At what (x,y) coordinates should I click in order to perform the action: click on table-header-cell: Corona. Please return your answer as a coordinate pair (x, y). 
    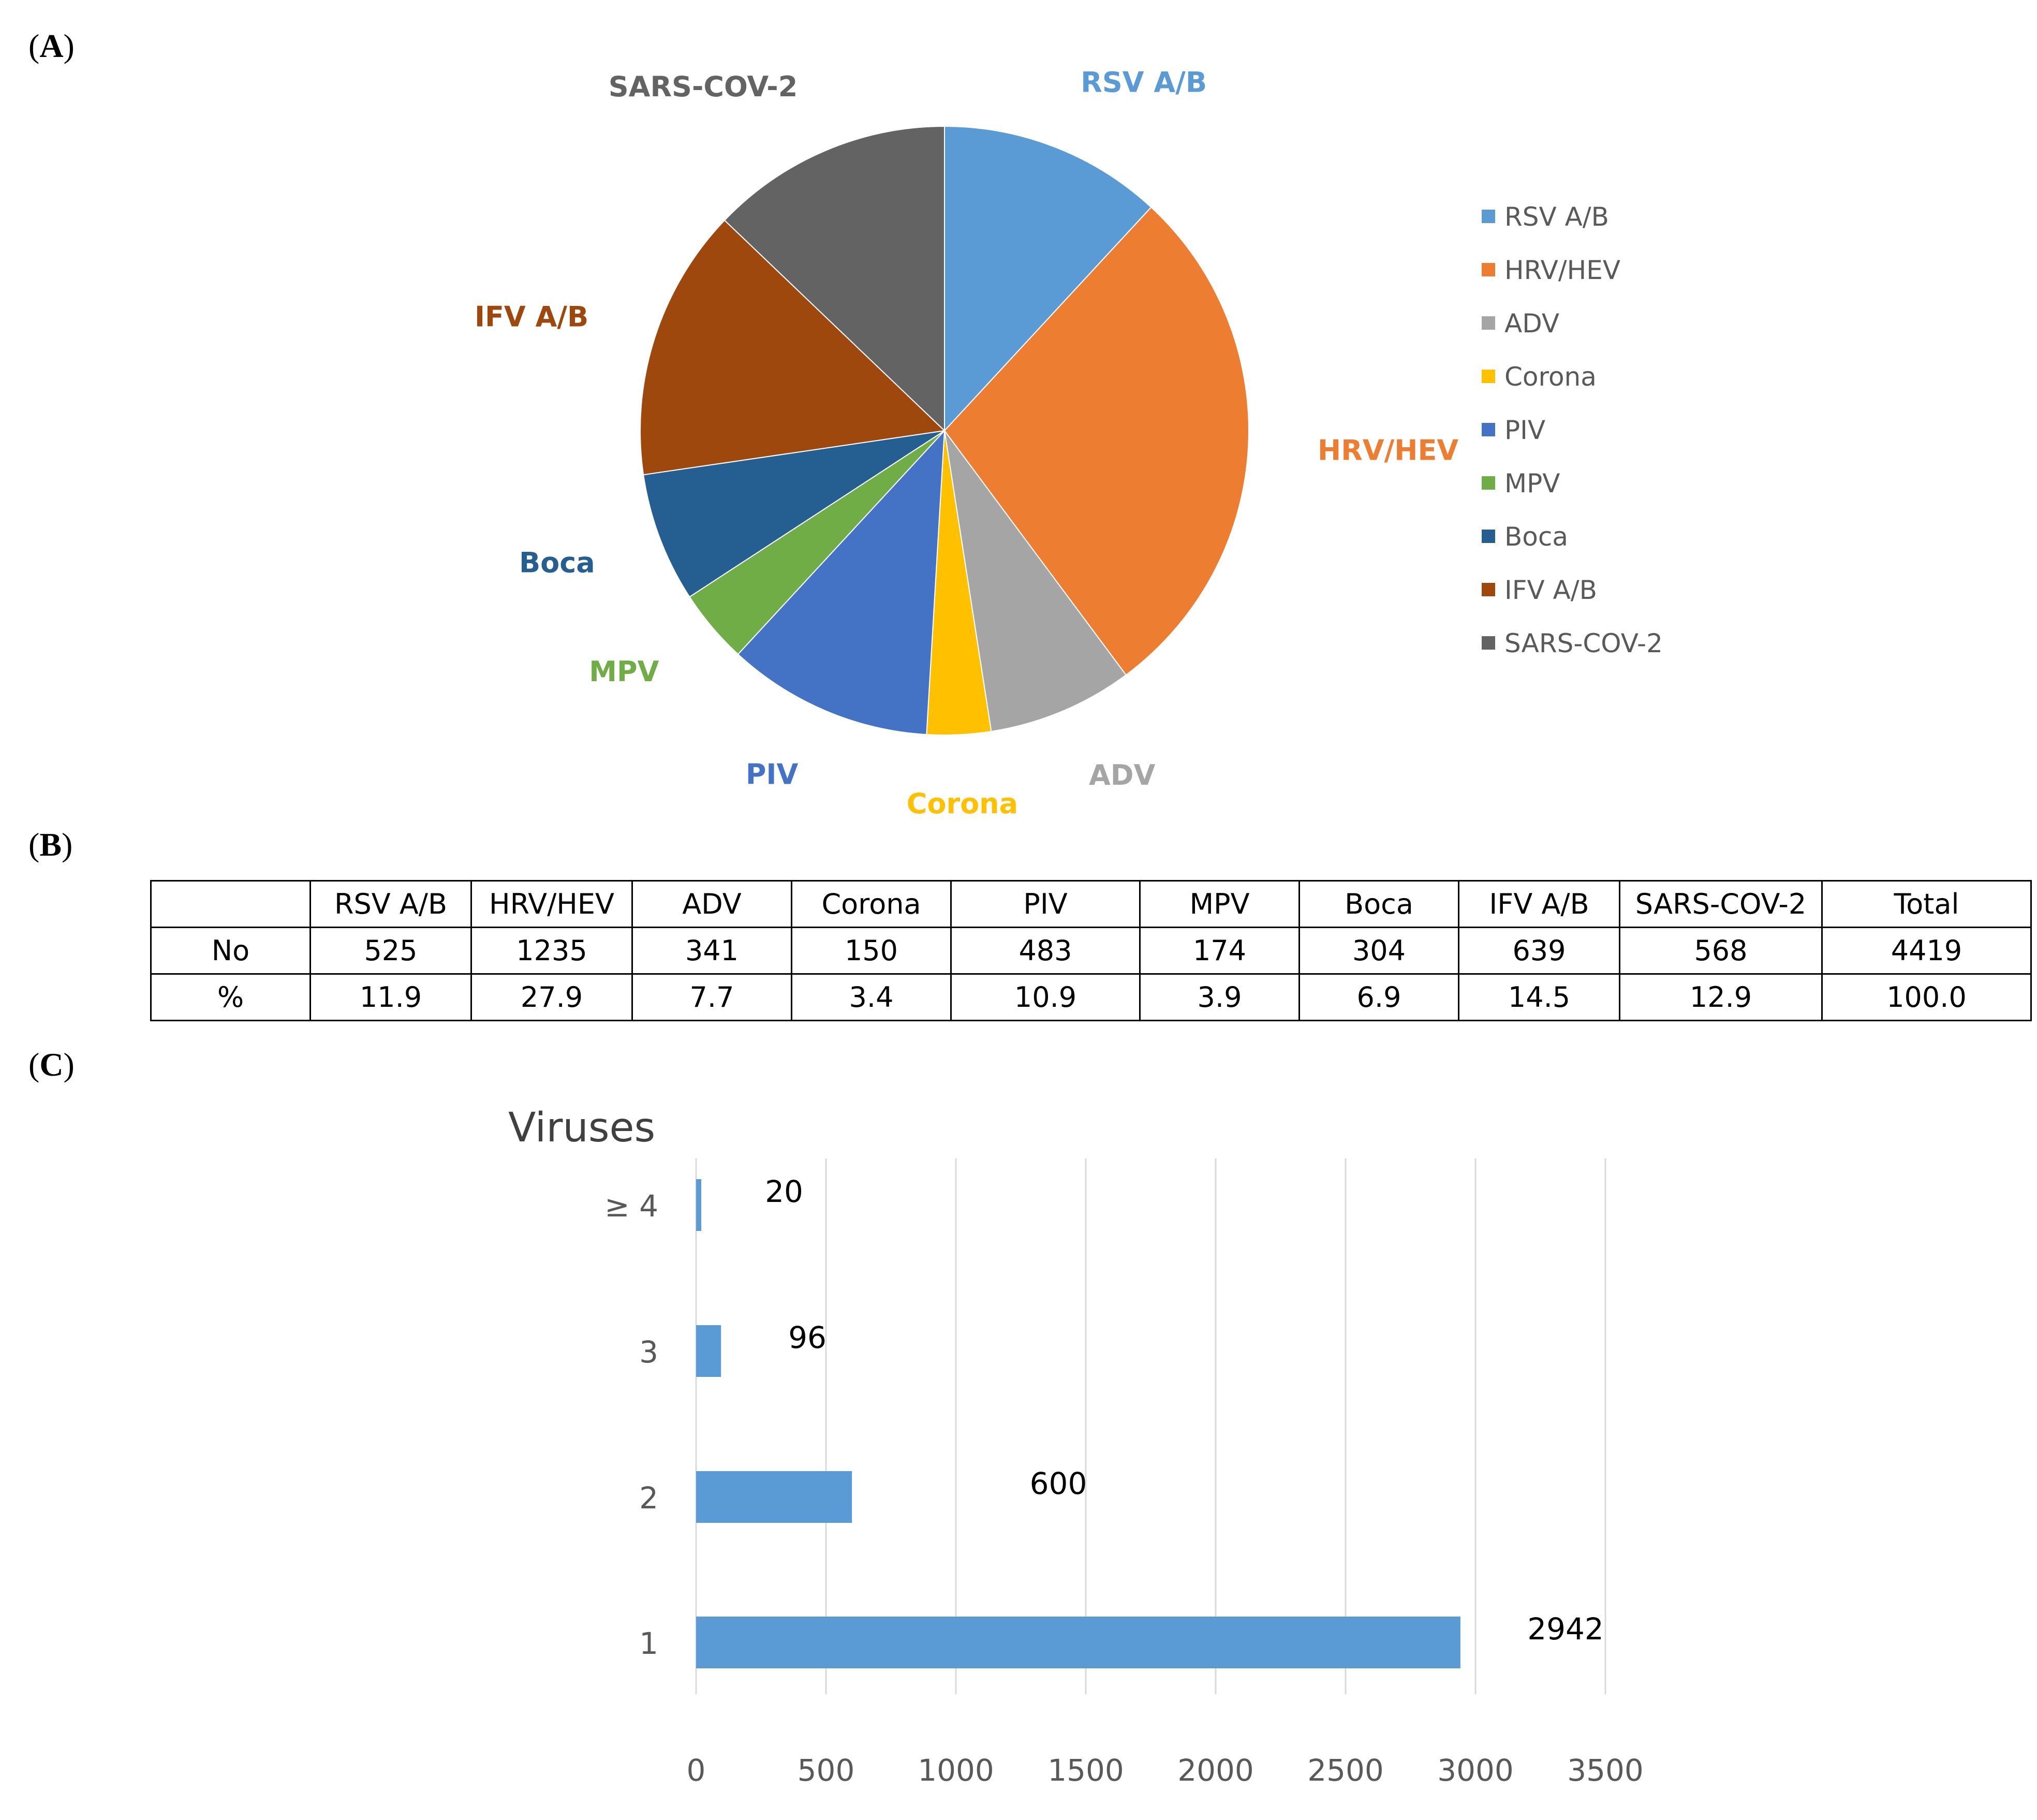
    Looking at the image, I should click on (872, 904).